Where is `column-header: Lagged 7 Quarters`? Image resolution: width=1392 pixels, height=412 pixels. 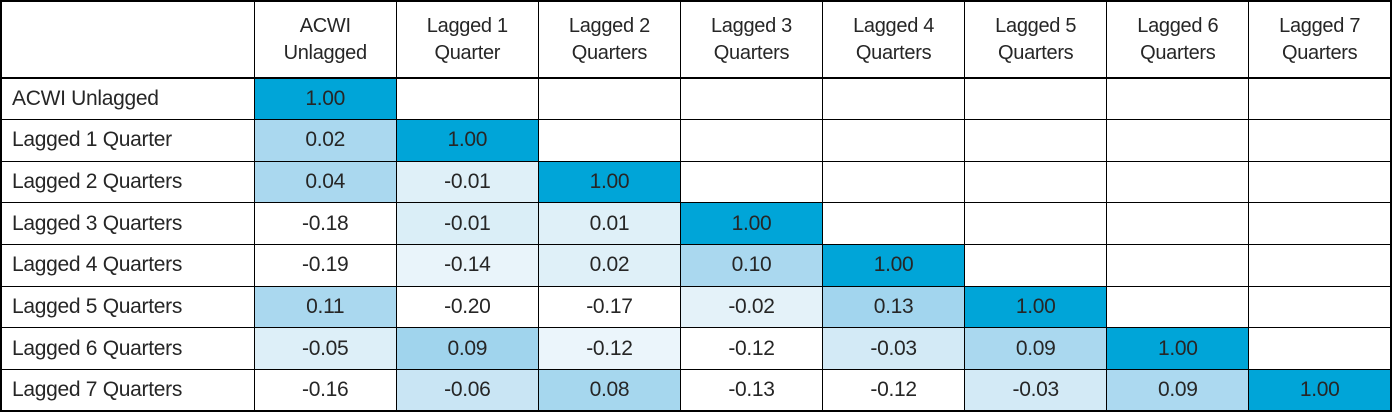 column-header: Lagged 7 Quarters is located at coordinates (1320, 39).